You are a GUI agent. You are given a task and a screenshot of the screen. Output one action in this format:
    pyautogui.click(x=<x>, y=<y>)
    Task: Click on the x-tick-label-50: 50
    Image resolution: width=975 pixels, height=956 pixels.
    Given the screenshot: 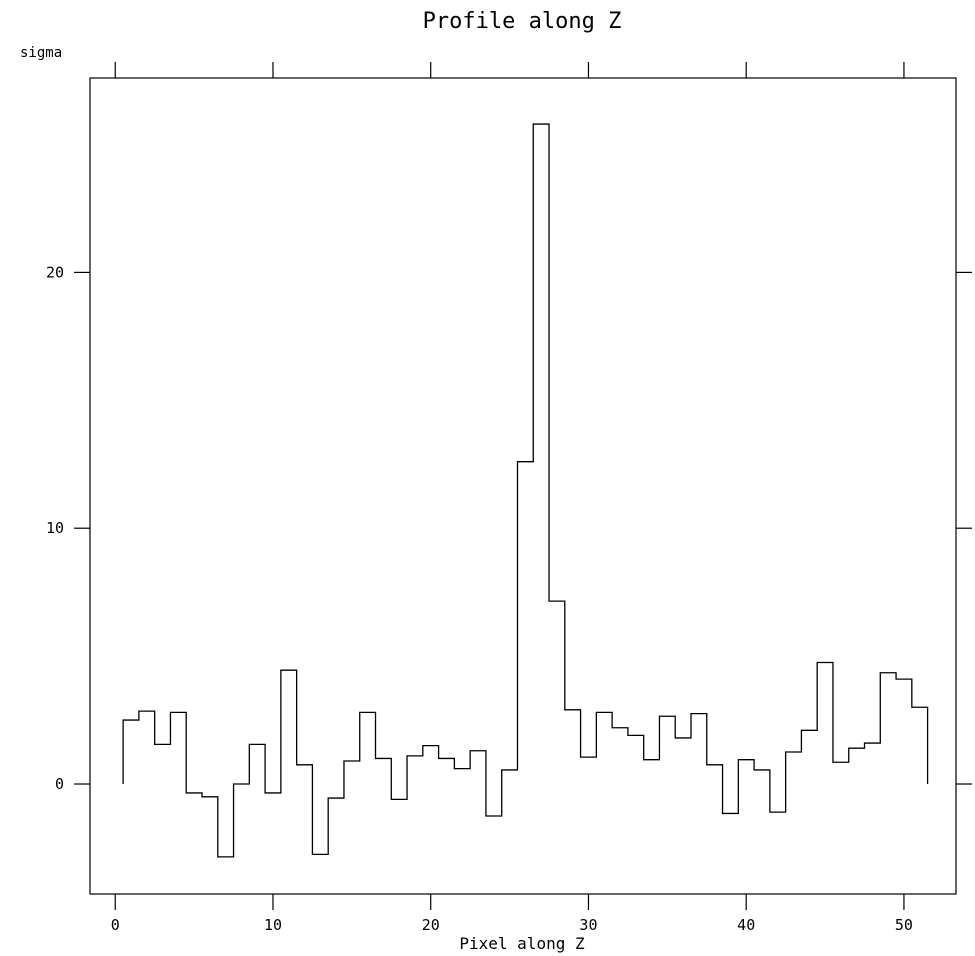 What is the action you would take?
    pyautogui.click(x=904, y=925)
    